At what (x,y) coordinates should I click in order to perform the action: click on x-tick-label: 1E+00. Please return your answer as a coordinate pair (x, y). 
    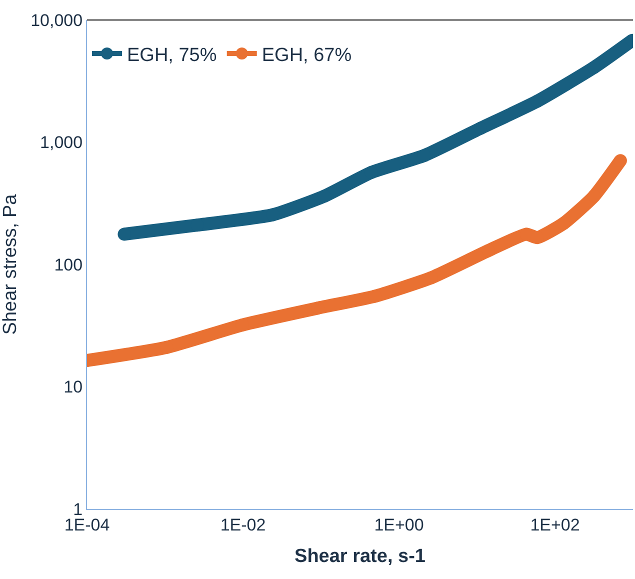
    Looking at the image, I should click on (399, 524).